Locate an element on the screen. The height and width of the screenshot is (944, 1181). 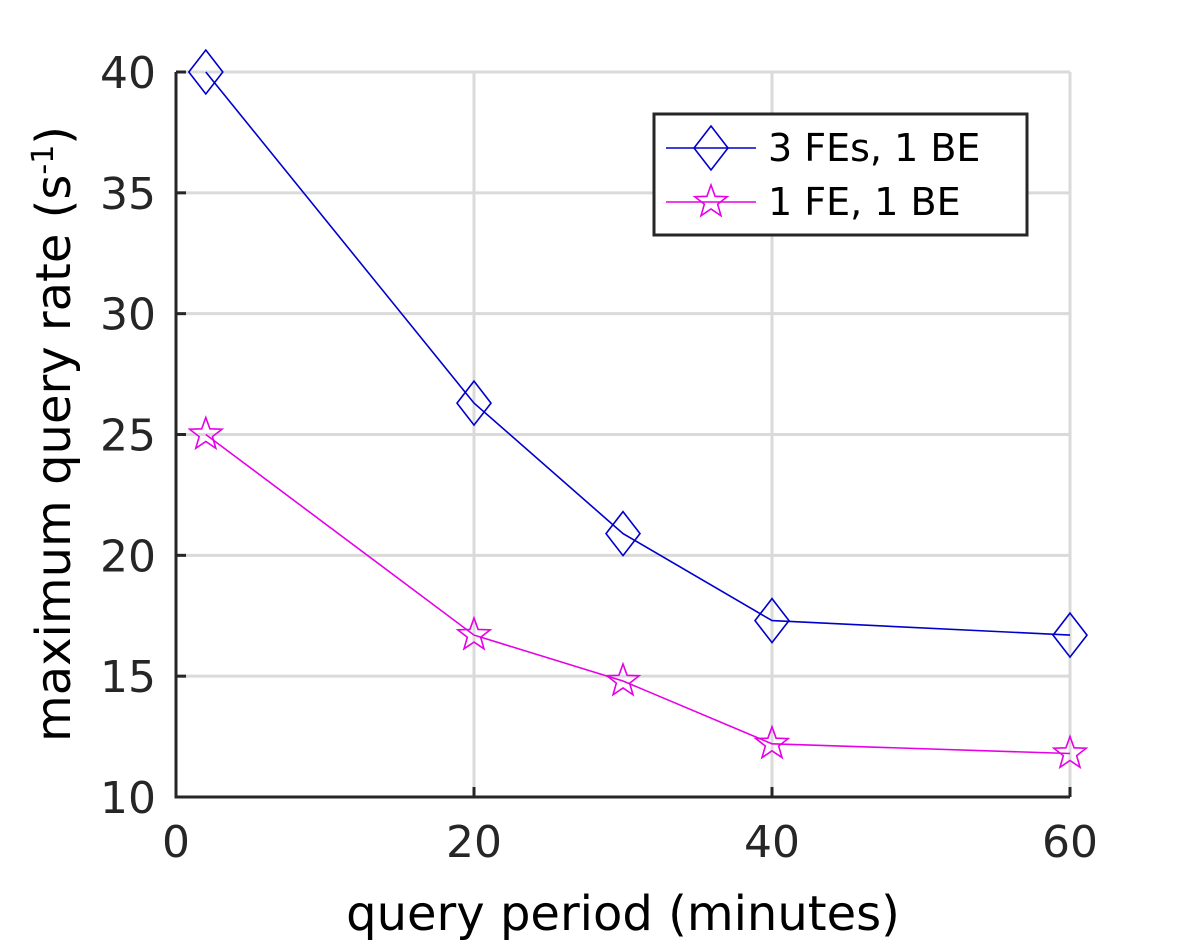
legend-marker-1-fe-1-be is located at coordinates (711, 200).